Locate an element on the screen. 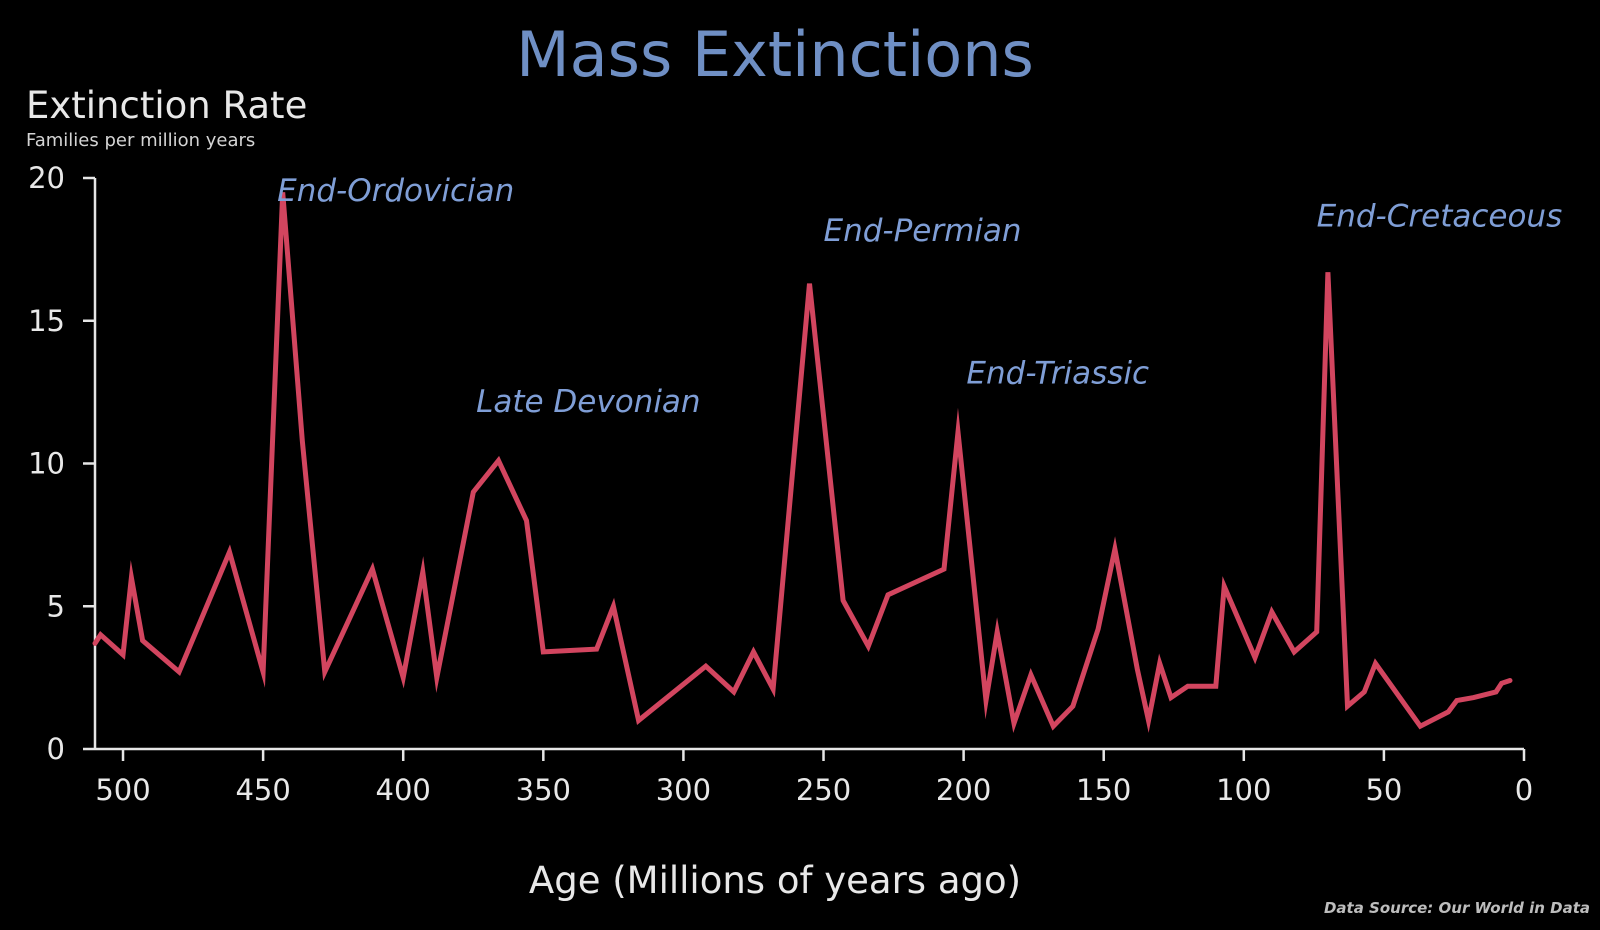  x-tick-label: 50 is located at coordinates (1383, 790).